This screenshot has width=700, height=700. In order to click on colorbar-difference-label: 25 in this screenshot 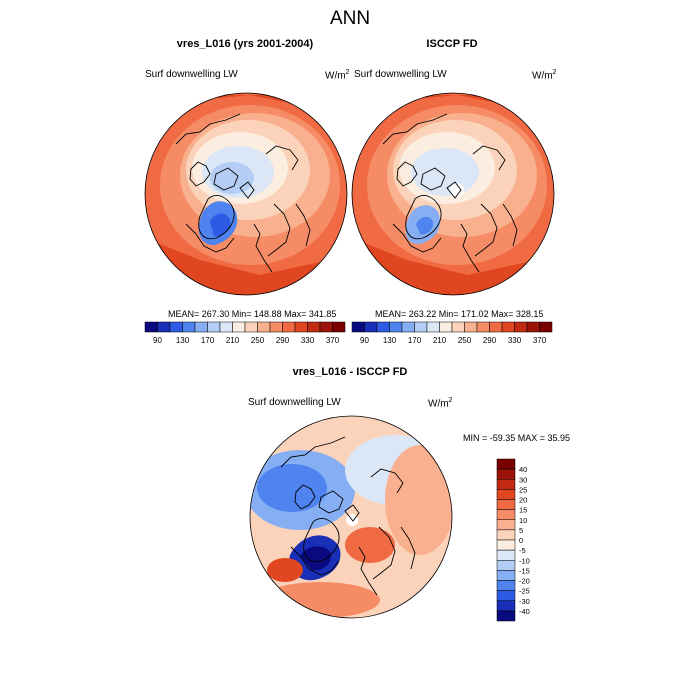, I will do `click(523, 489)`.